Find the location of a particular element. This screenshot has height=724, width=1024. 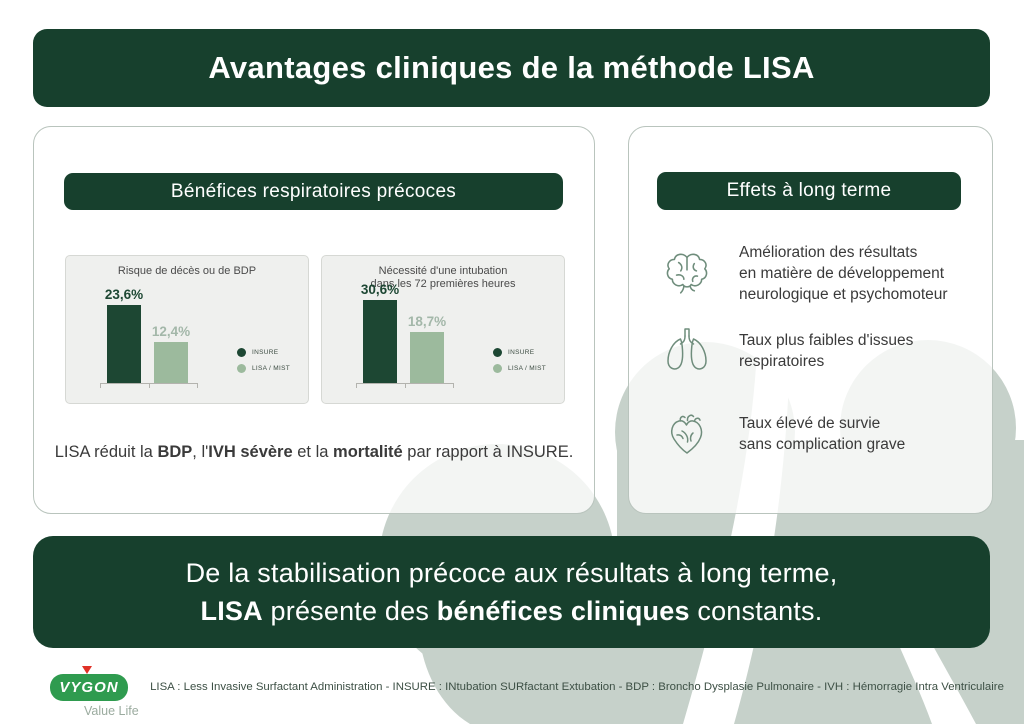

plain-text: constants. is located at coordinates (756, 611).